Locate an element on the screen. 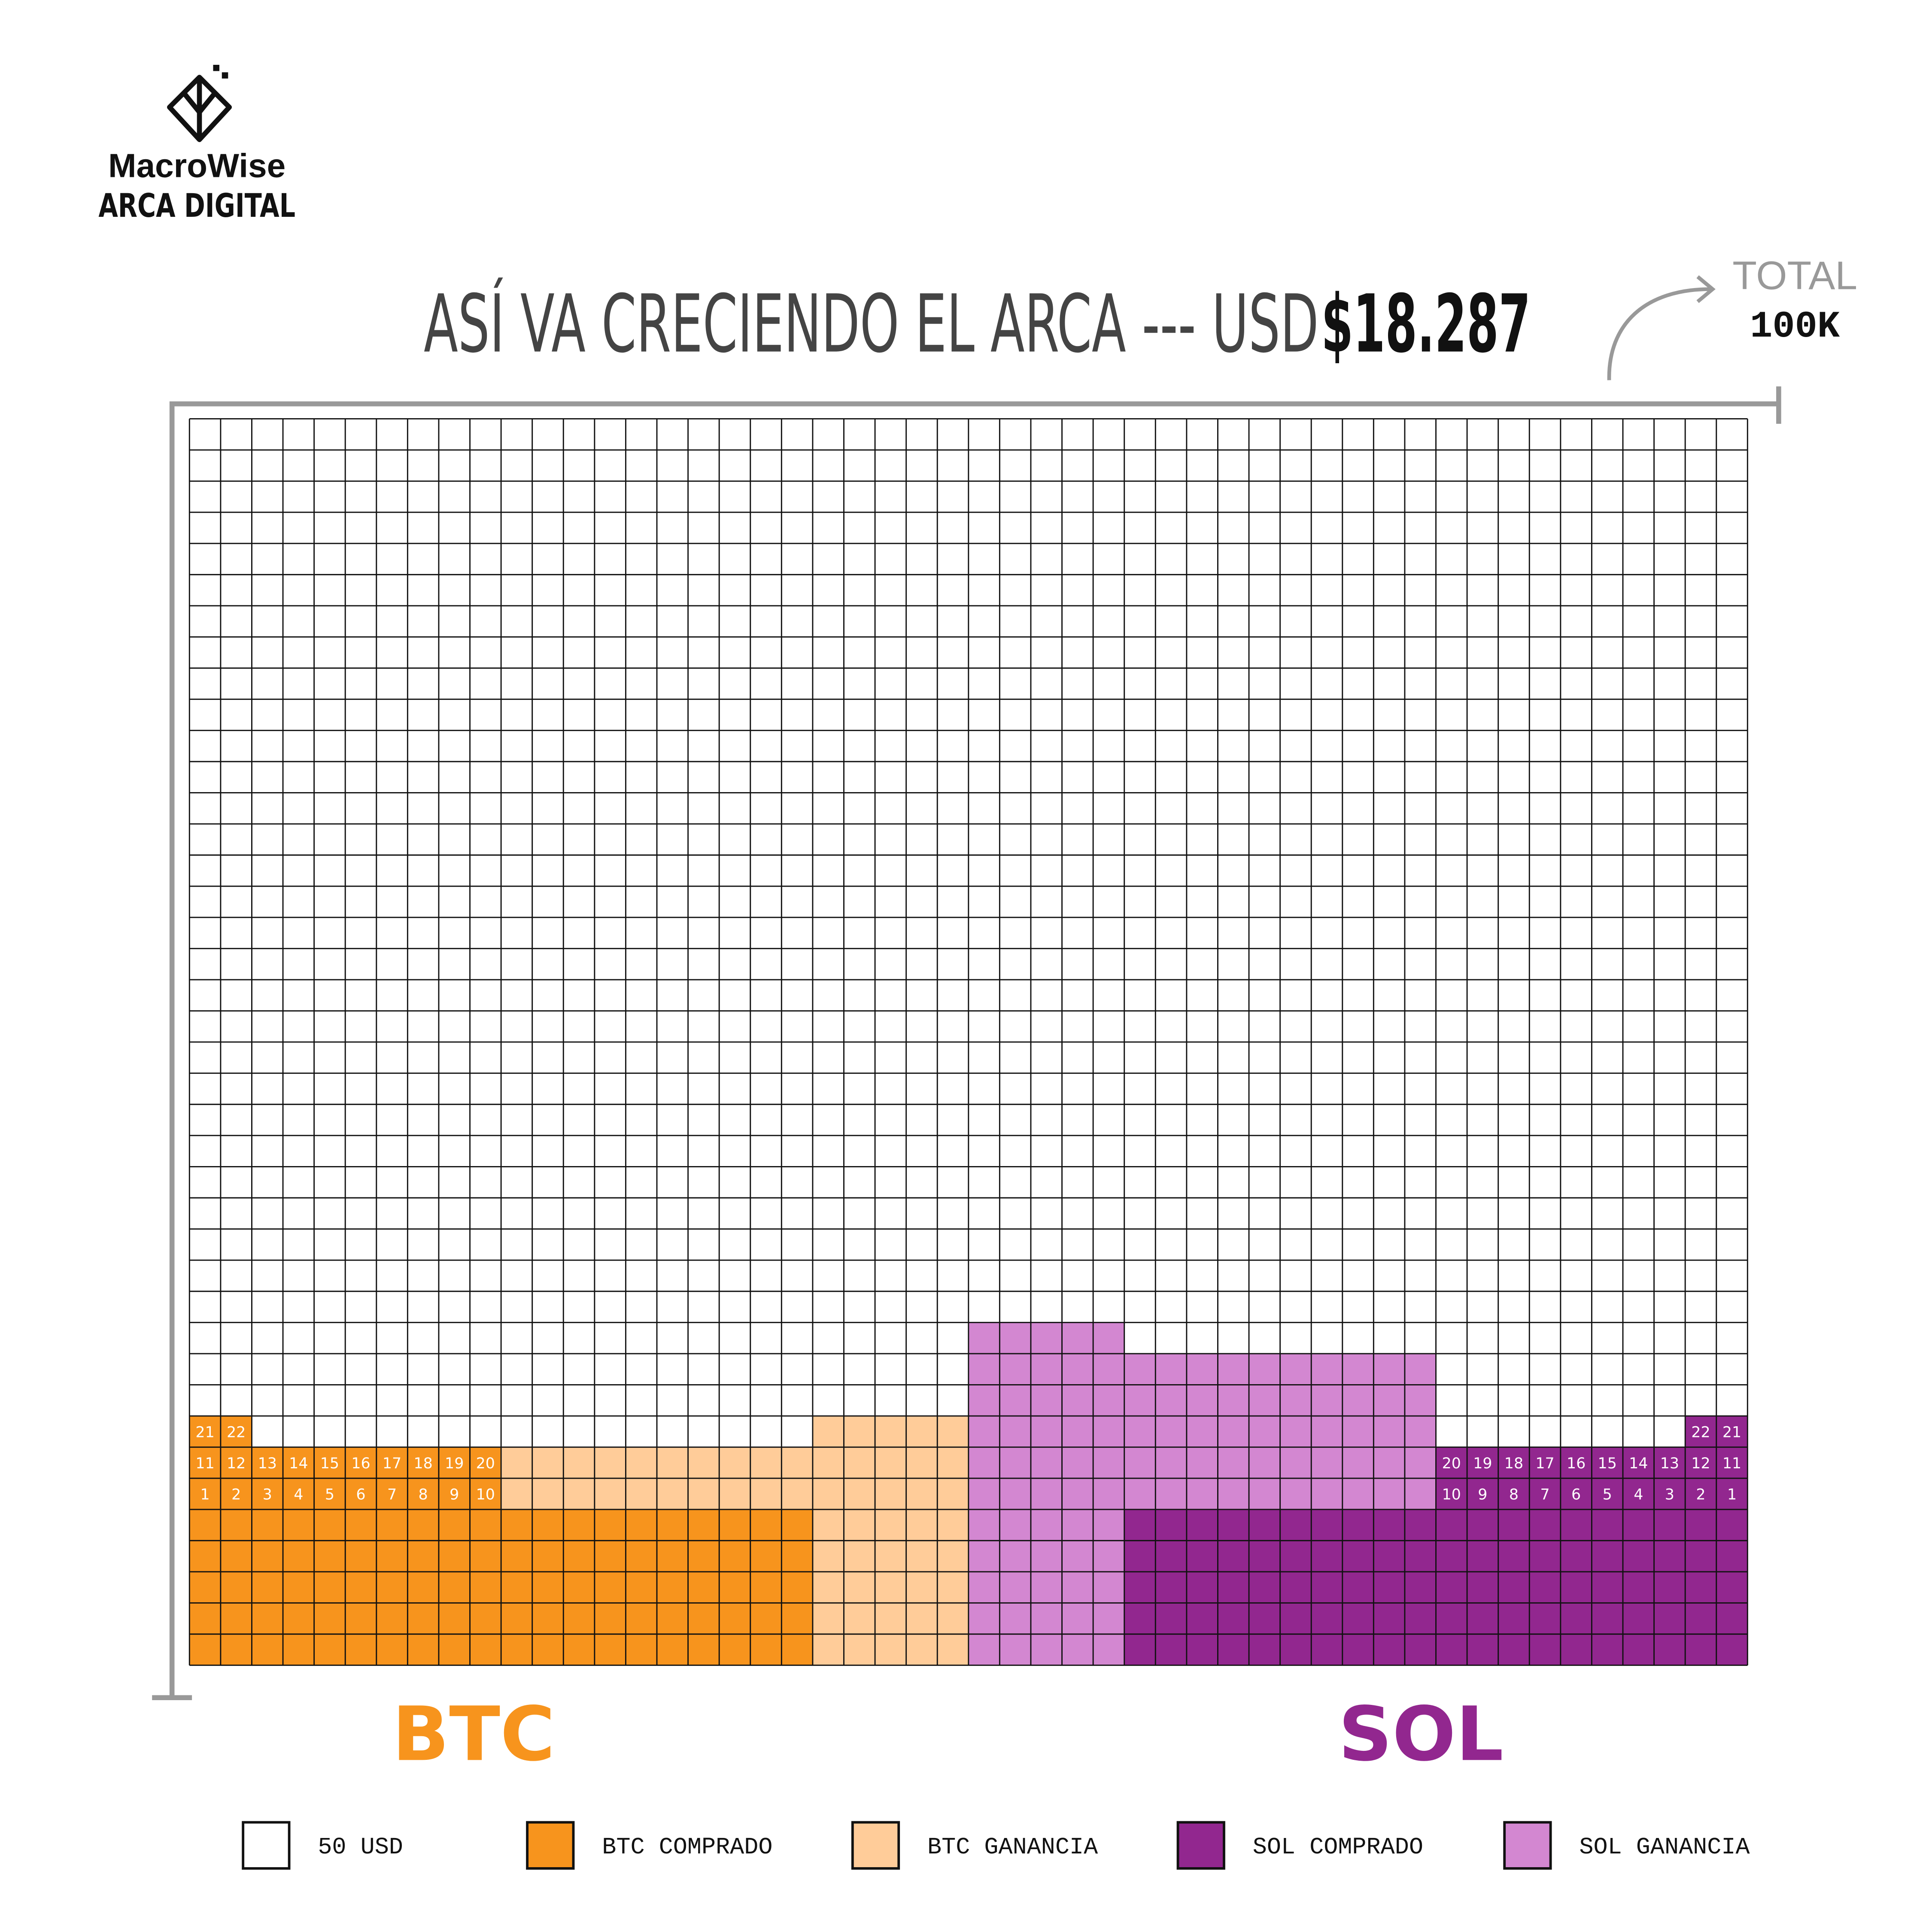 The width and height of the screenshot is (1932, 1932). legend-label: SOL GANANCIA is located at coordinates (1664, 1848).